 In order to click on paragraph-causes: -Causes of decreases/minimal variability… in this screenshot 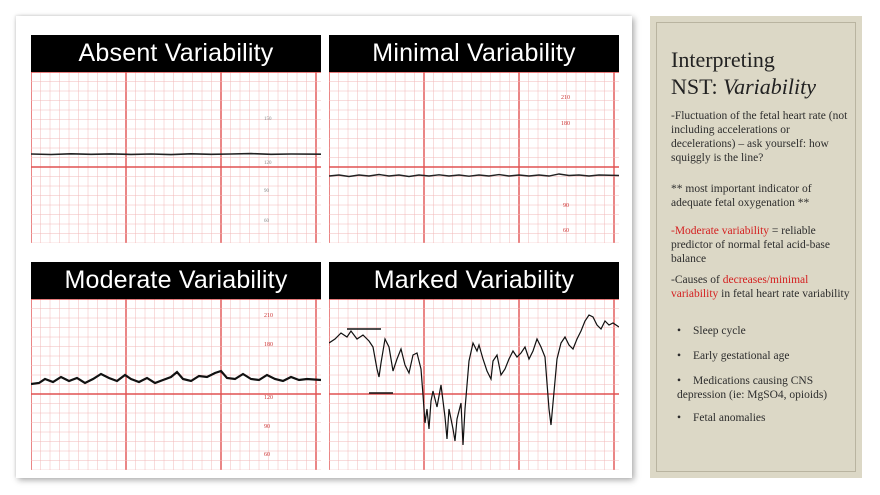, I will do `click(761, 287)`.